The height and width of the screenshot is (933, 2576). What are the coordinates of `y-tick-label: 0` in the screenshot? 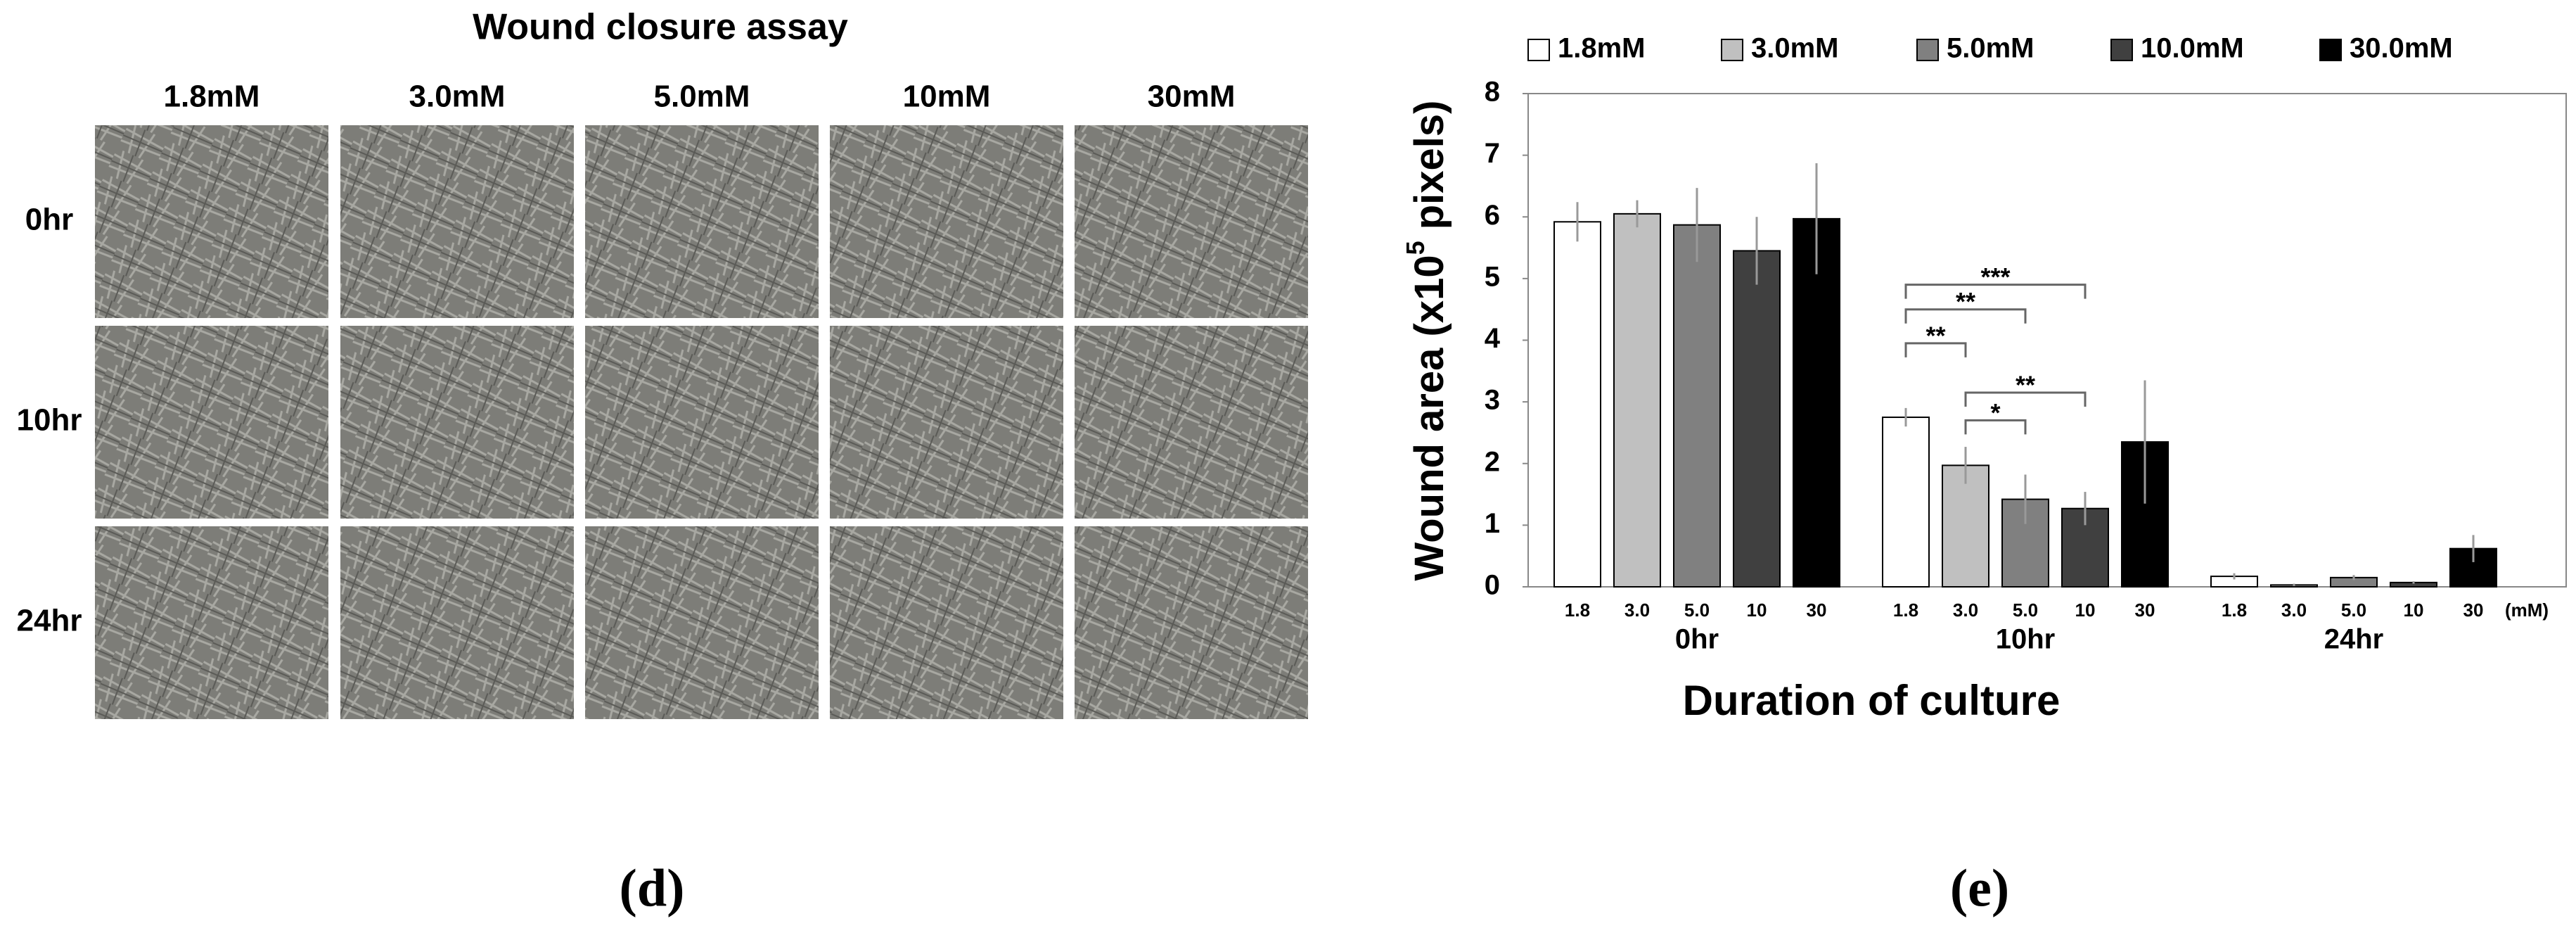 It's located at (1492, 585).